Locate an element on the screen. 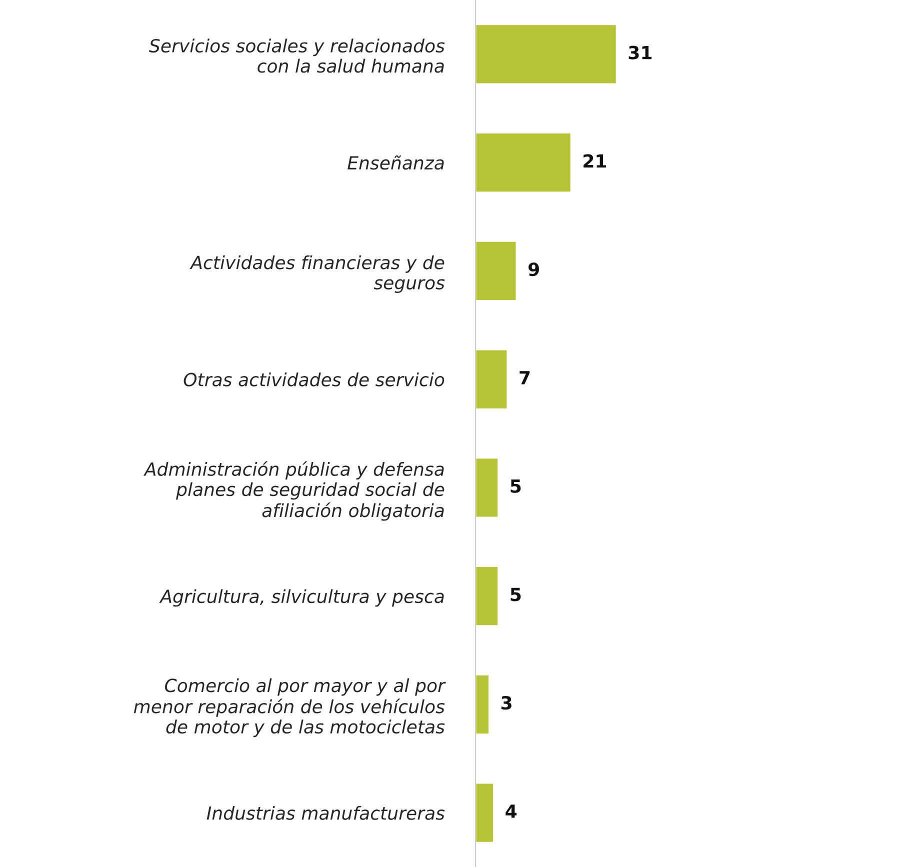  data-label: 21 is located at coordinates (595, 161).